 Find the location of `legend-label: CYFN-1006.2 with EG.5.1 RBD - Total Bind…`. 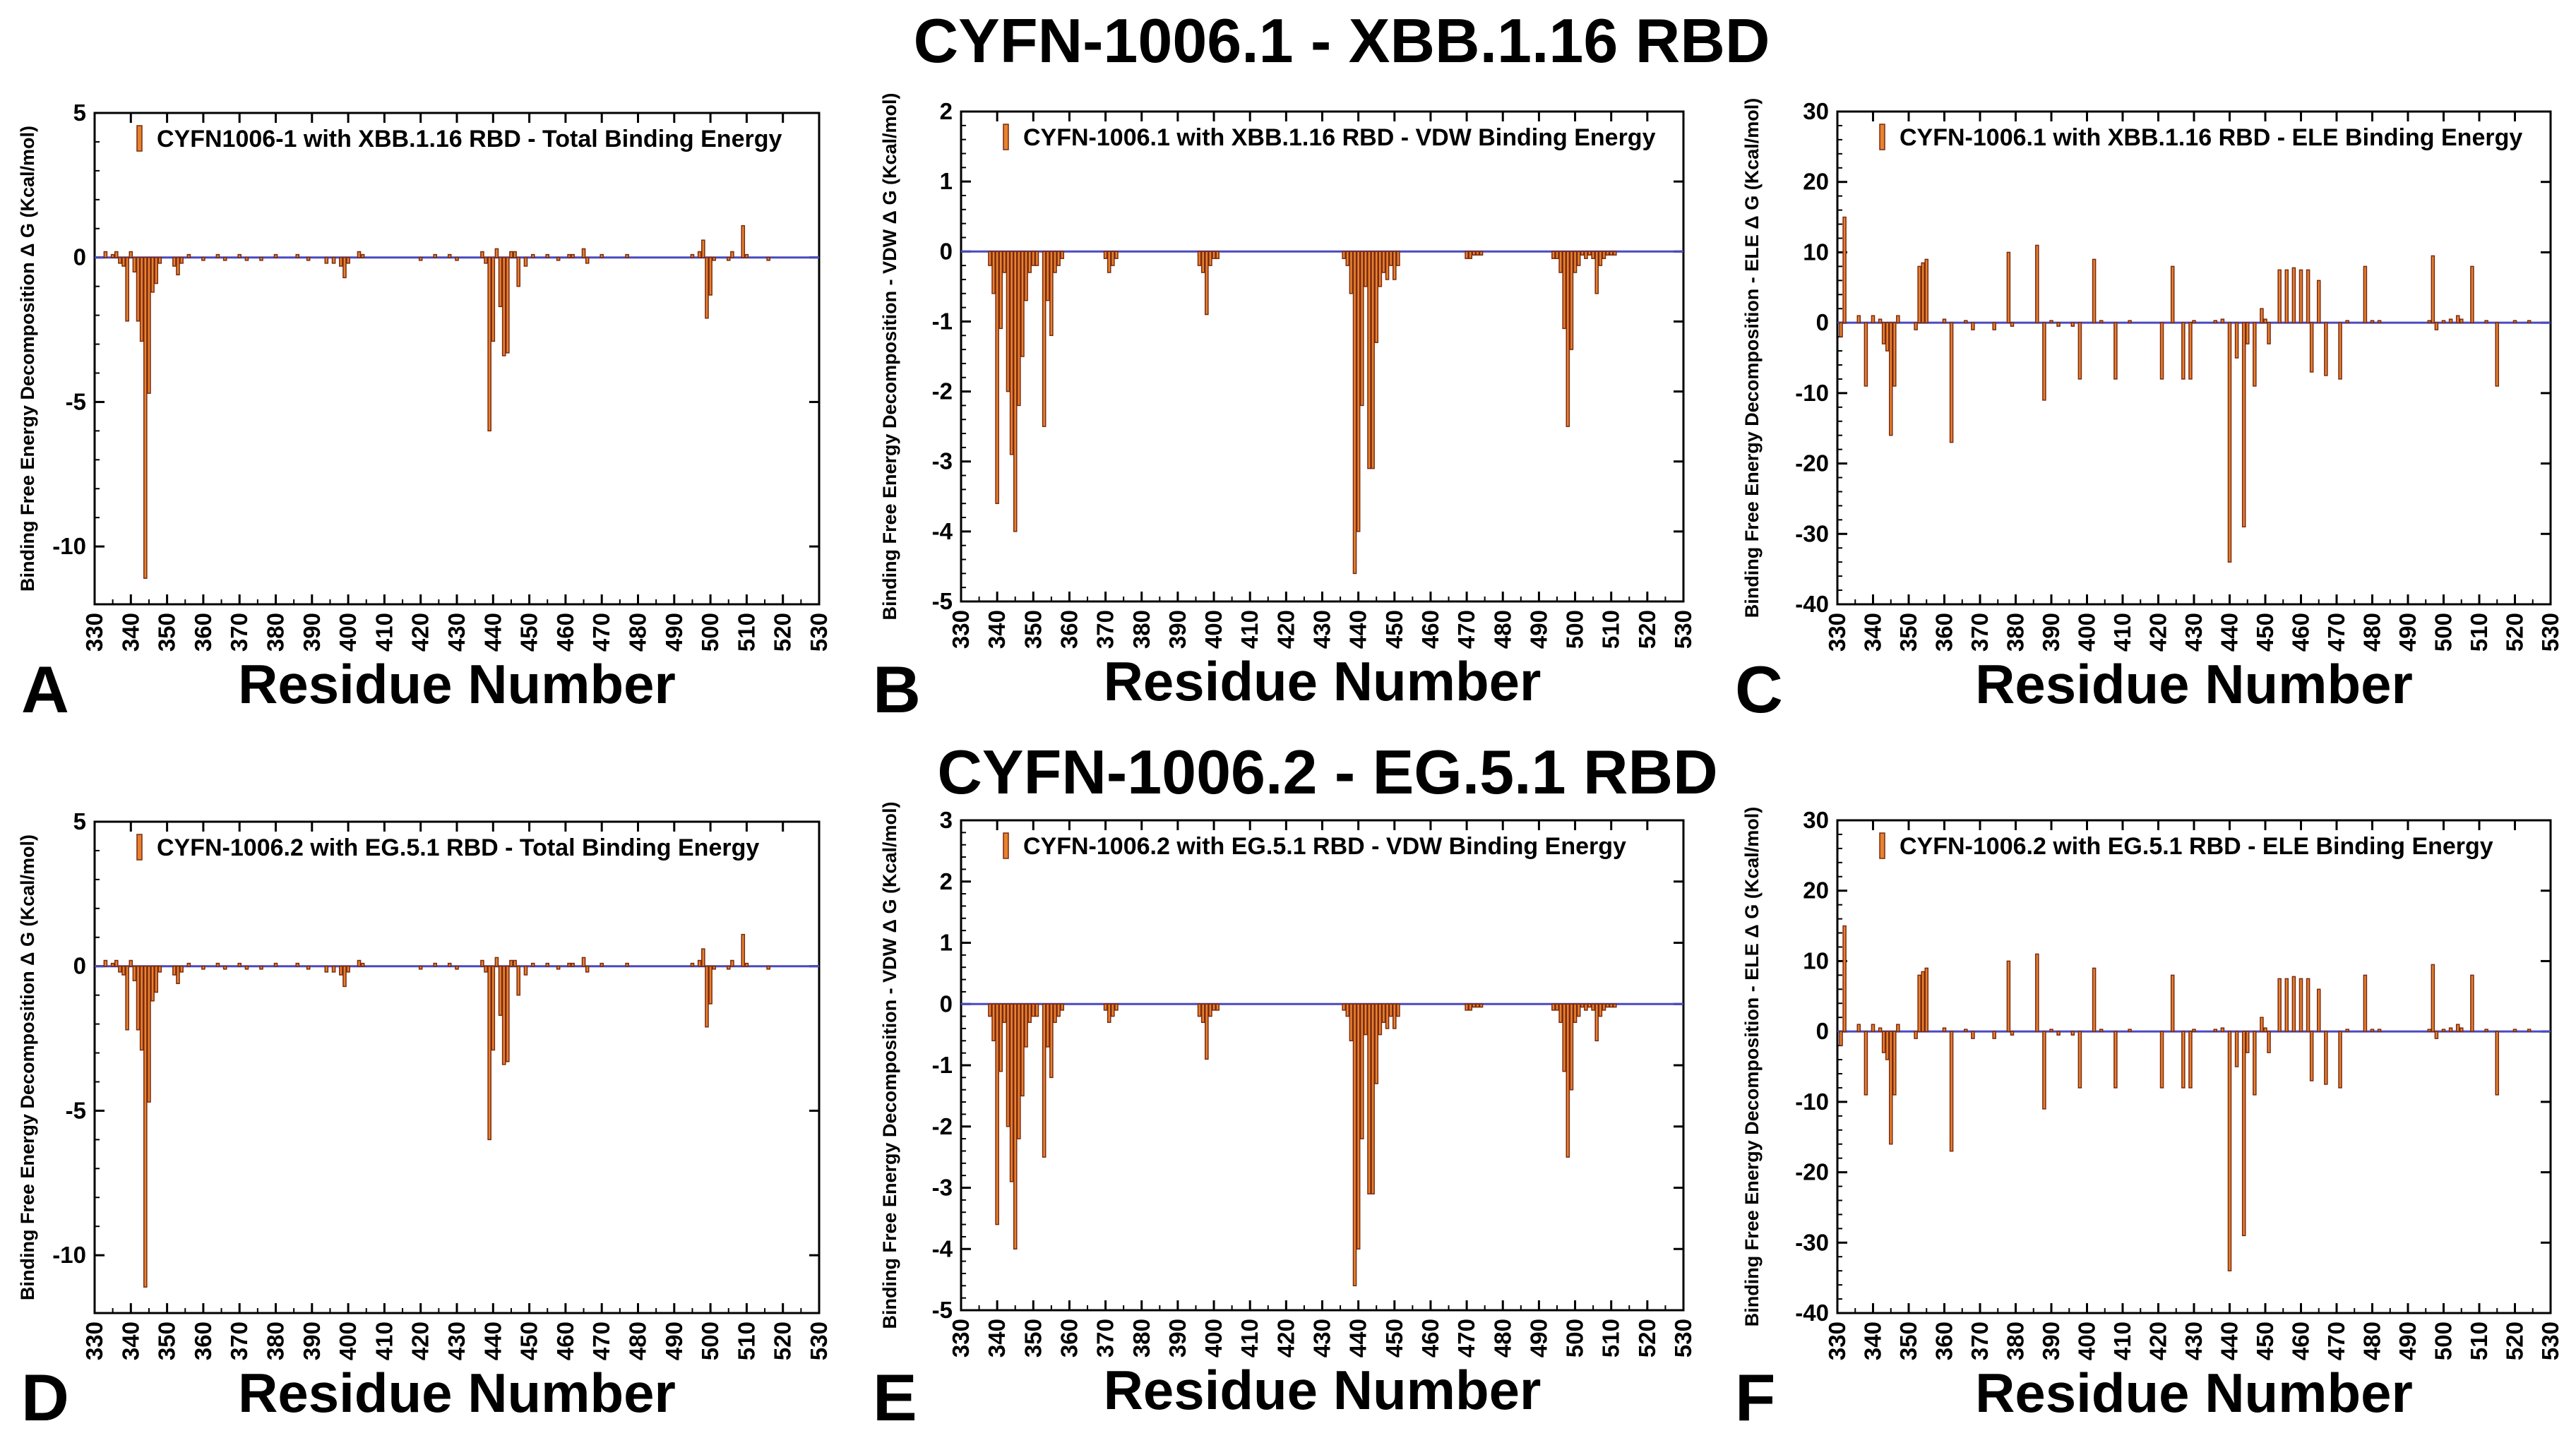

legend-label: CYFN-1006.2 with EG.5.1 RBD - Total Bind… is located at coordinates (458, 847).